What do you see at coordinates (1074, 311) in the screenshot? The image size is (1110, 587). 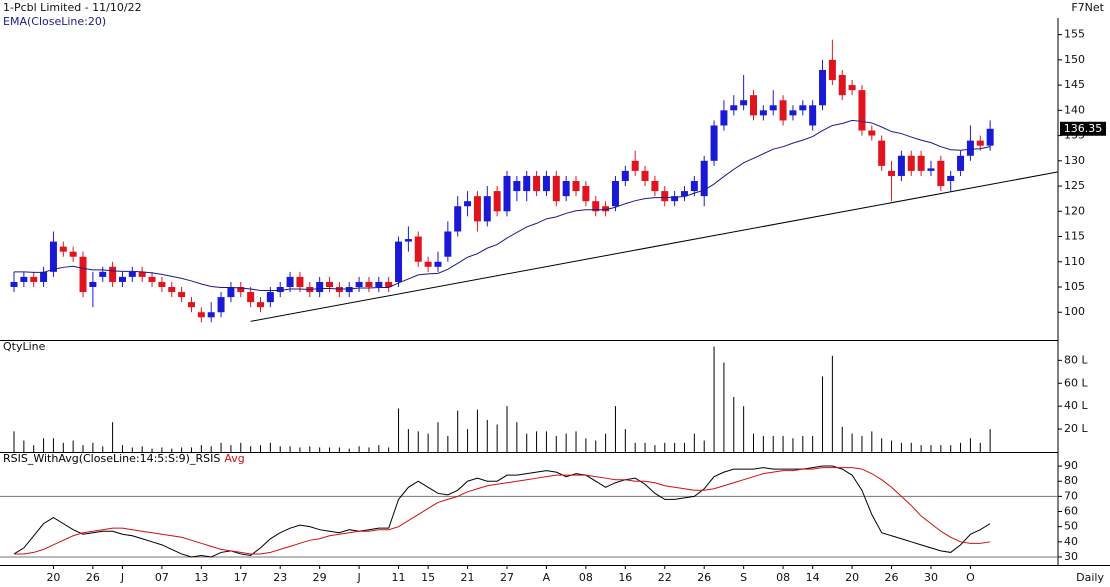 I see `y-tick-label: 100` at bounding box center [1074, 311].